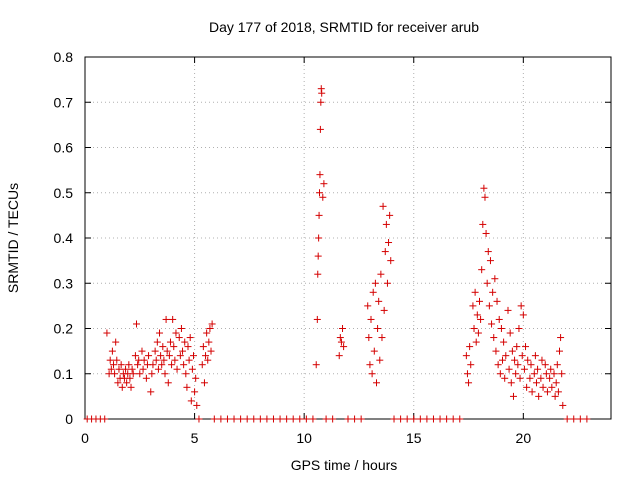 This screenshot has height=480, width=640. I want to click on x-tick-label: 20, so click(524, 438).